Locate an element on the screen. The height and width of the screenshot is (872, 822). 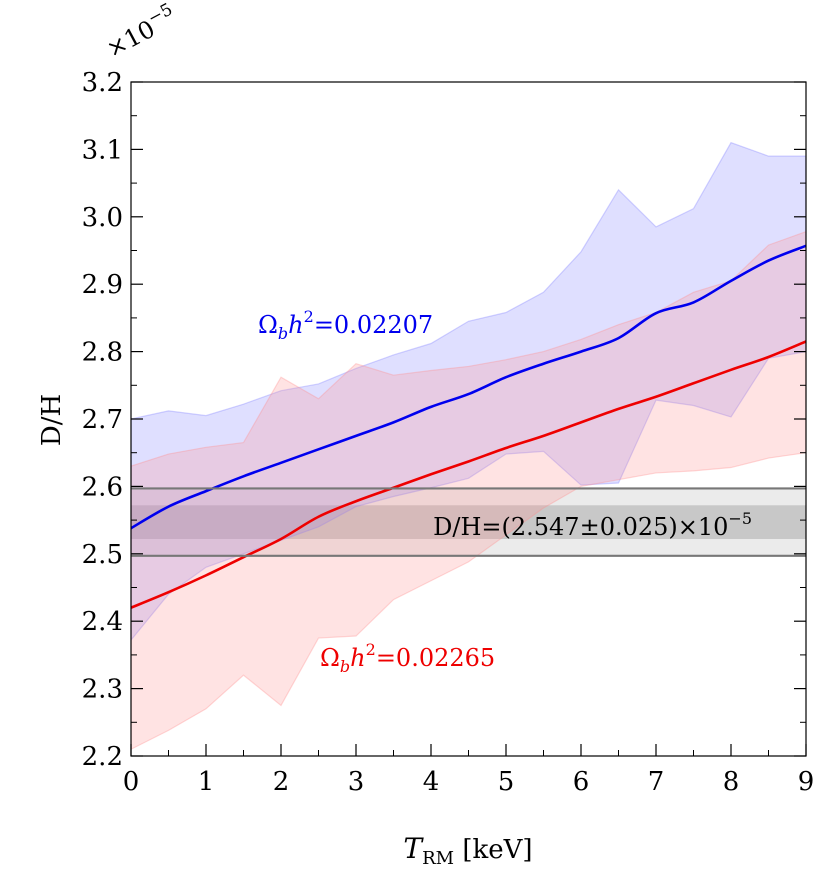
x-tick-label-7: 7 is located at coordinates (656, 782).